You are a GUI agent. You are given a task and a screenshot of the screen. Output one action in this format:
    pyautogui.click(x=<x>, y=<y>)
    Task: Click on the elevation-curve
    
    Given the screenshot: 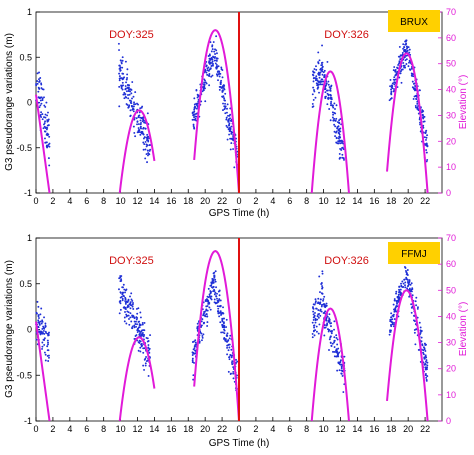 What is the action you would take?
    pyautogui.click(x=137, y=379)
    